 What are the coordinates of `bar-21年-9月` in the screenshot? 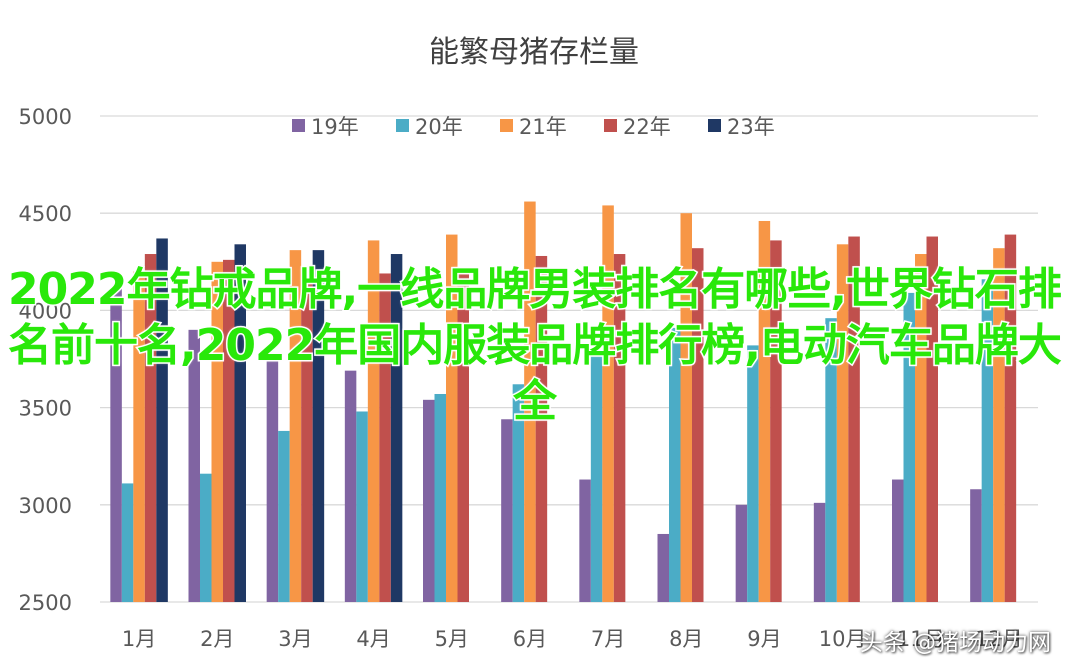 It's located at (764, 411).